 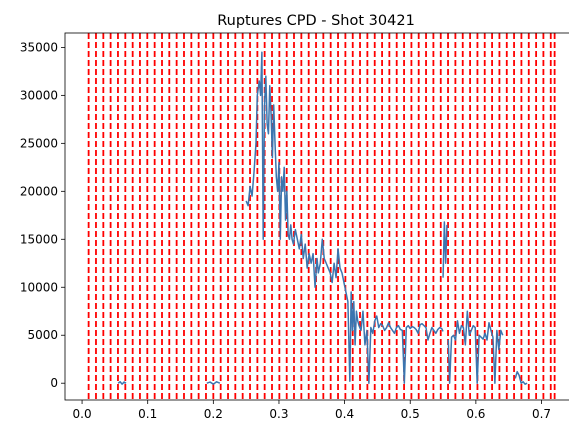 I want to click on y-axis: 0 5000 10000 15000 20000 25000 30000 35000, so click(x=42, y=215).